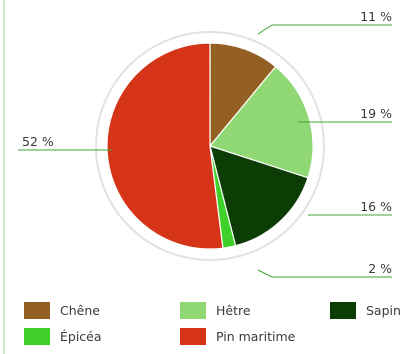  Describe the element at coordinates (81, 336) in the screenshot. I see `legend-label-epicea: Épicéa` at that location.